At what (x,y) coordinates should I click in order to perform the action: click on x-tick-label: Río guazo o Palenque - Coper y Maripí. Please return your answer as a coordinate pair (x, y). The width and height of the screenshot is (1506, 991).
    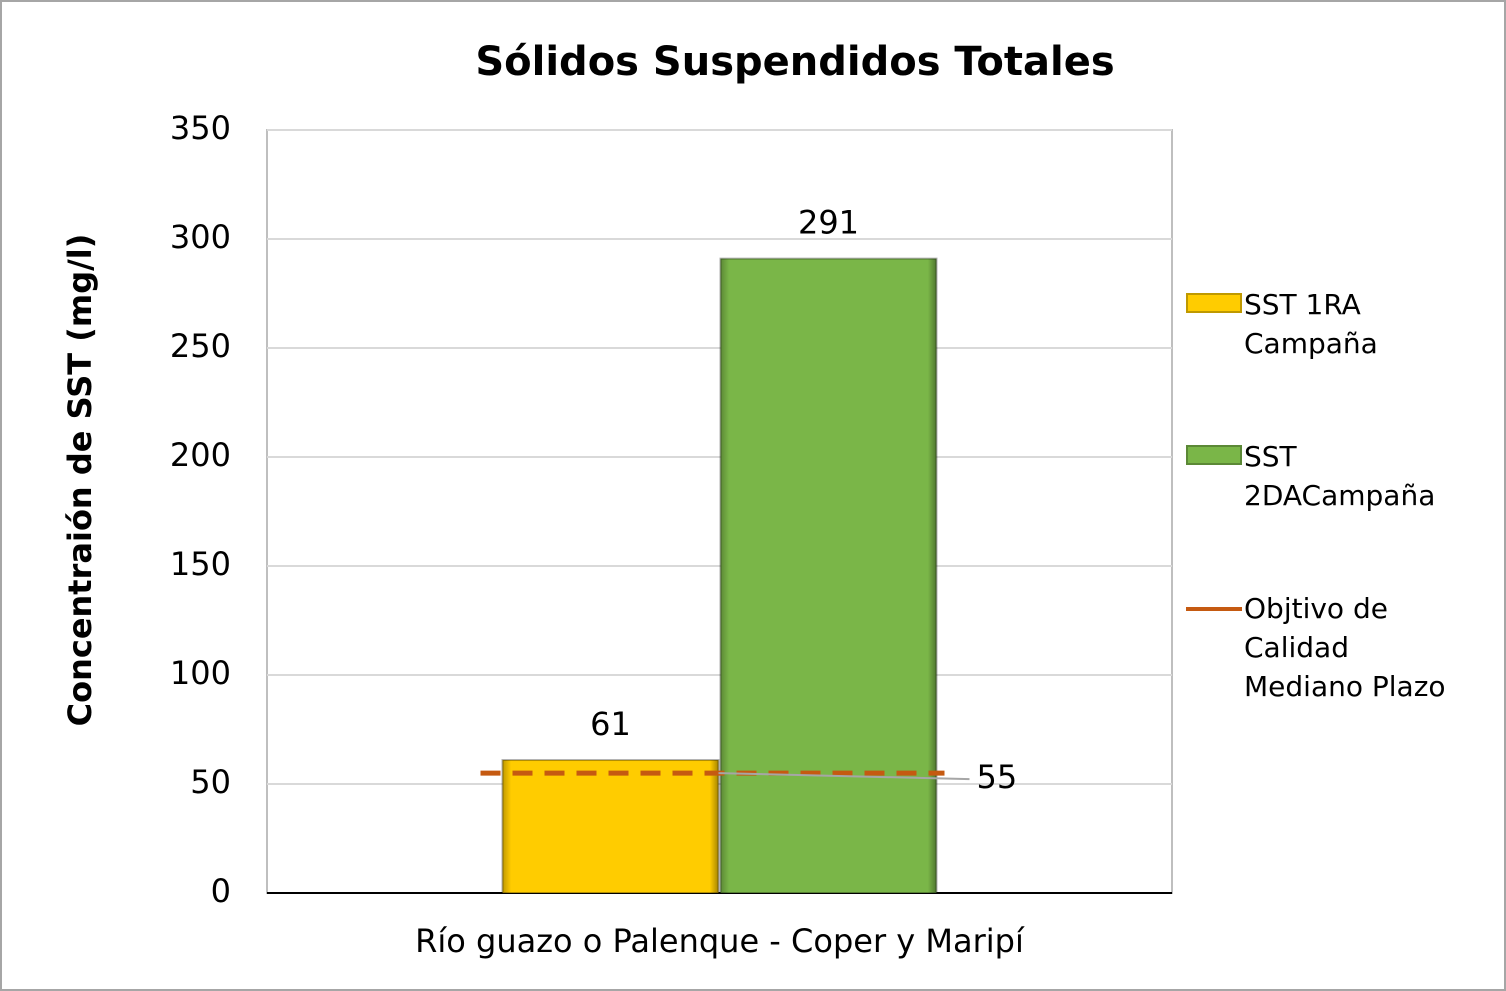
    Looking at the image, I should click on (720, 941).